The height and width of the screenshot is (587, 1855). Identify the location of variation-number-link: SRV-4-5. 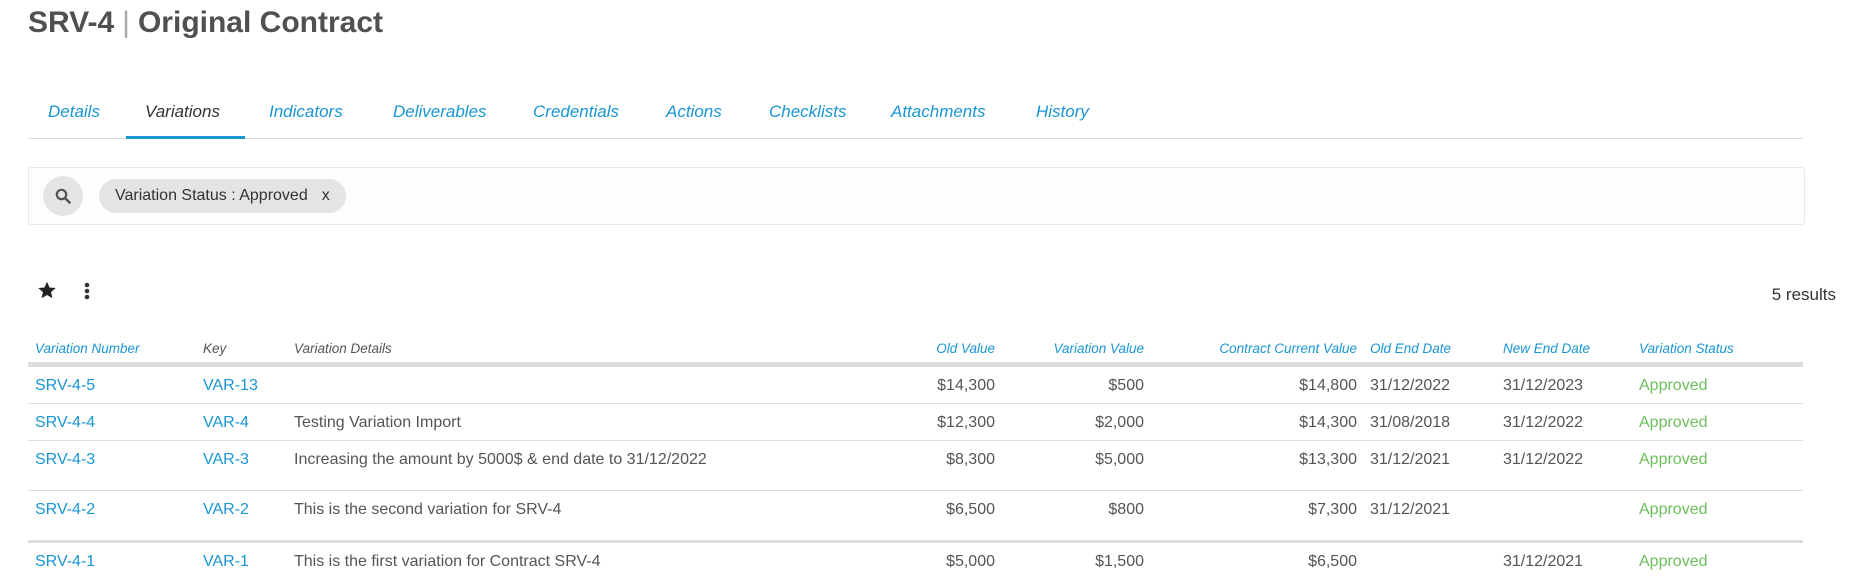
(115, 384).